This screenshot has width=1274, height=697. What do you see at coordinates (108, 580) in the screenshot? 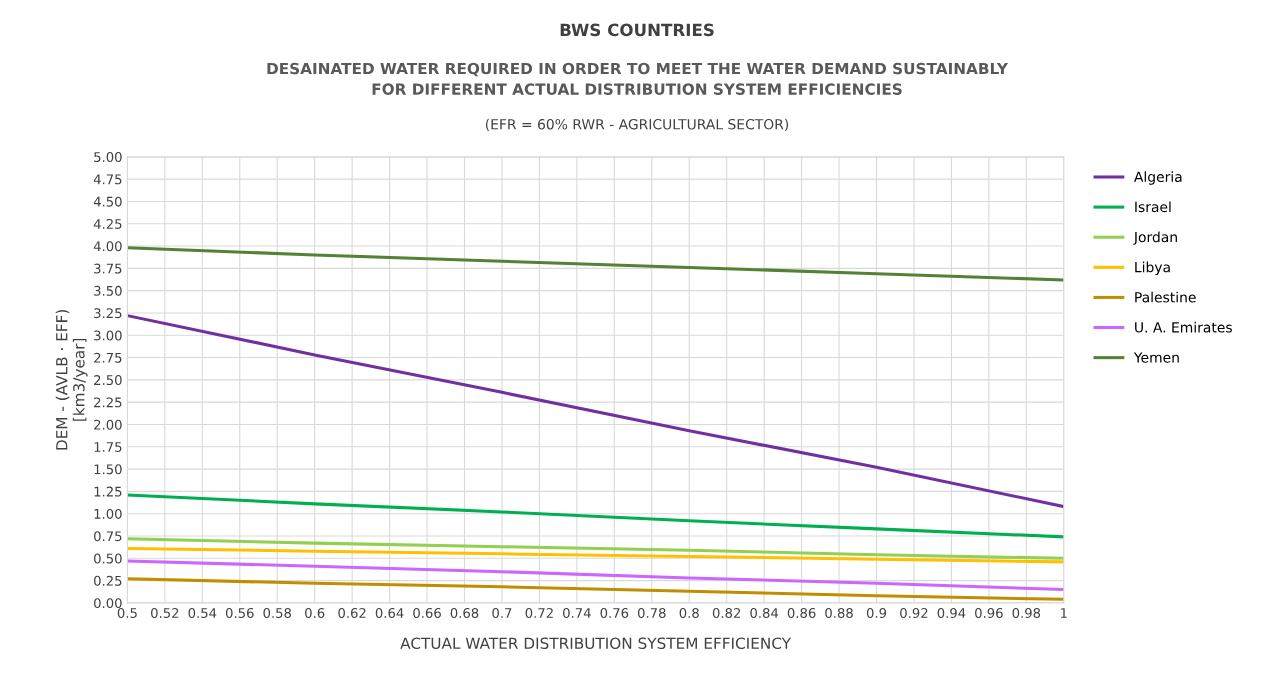
I see `y-tick-label: 0.25` at bounding box center [108, 580].